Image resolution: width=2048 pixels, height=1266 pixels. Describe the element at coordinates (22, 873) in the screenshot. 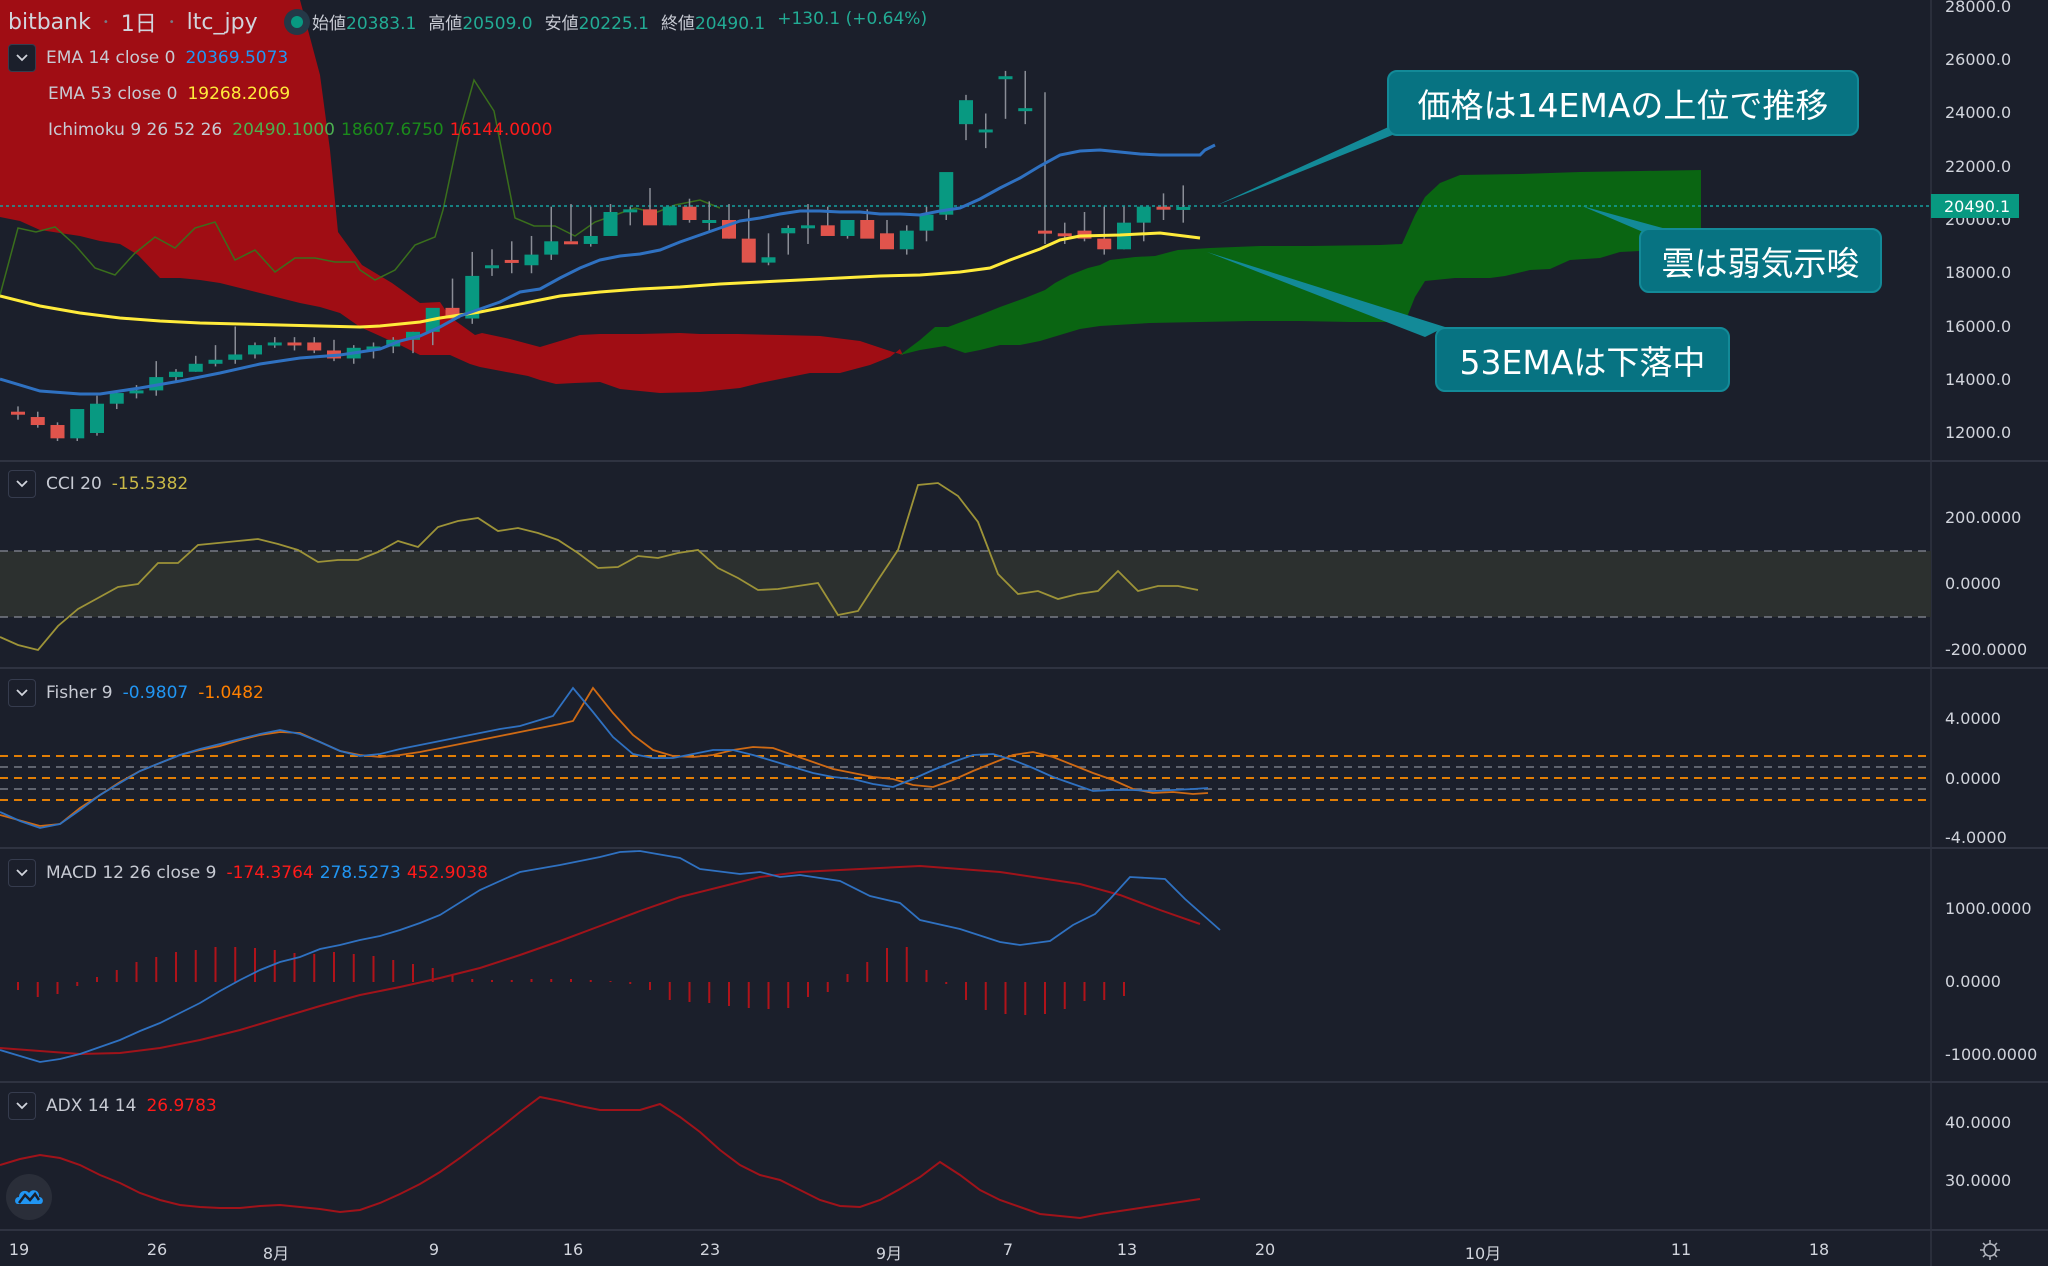

I see `collapse-macd-button` at that location.